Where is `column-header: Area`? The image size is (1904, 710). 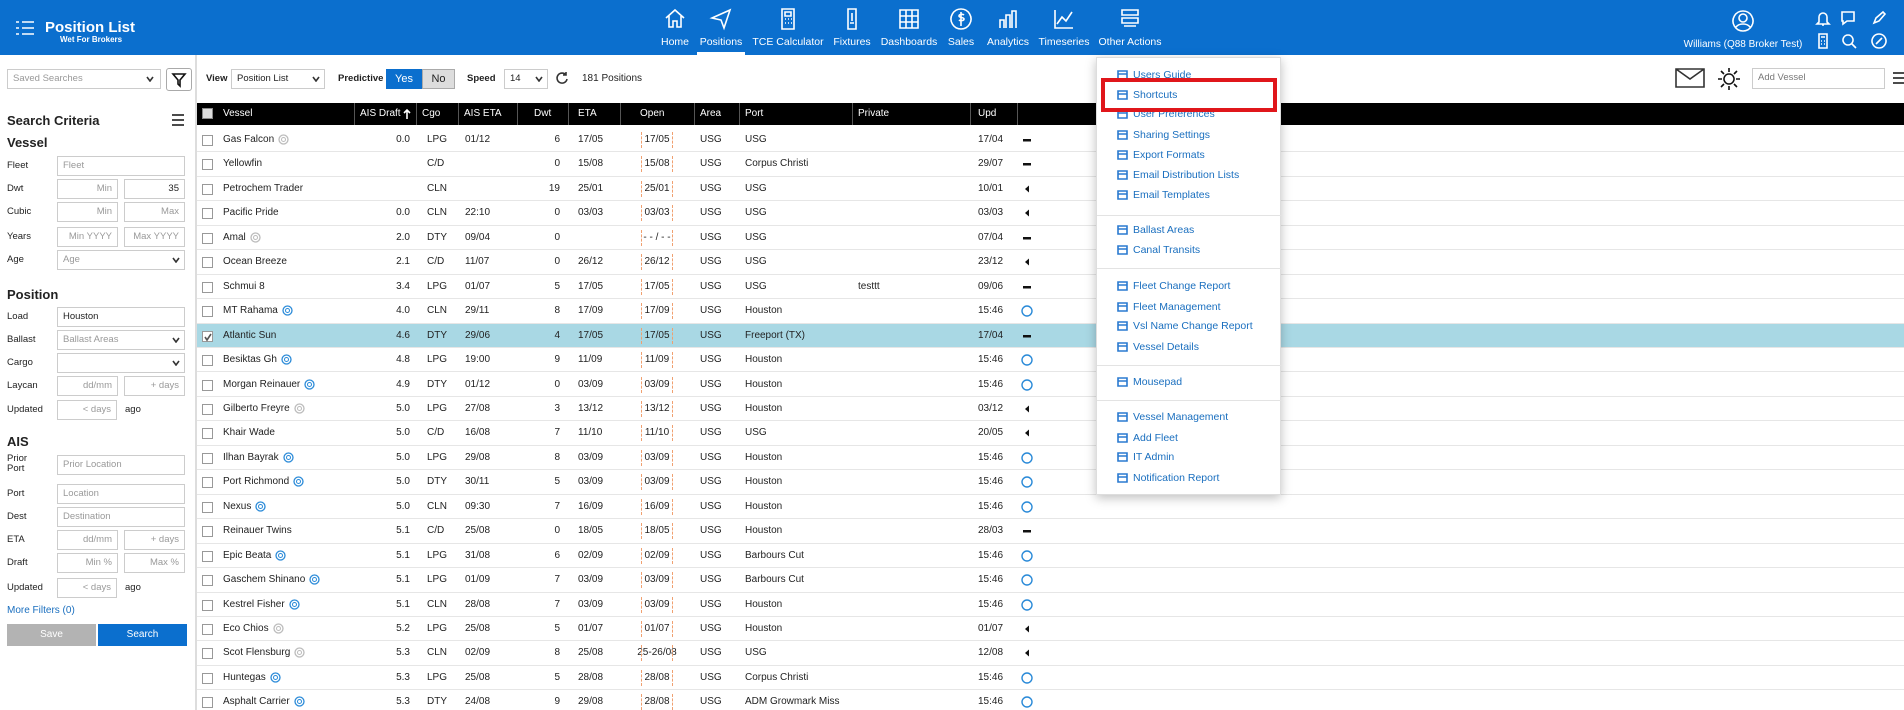
column-header: Area is located at coordinates (711, 113).